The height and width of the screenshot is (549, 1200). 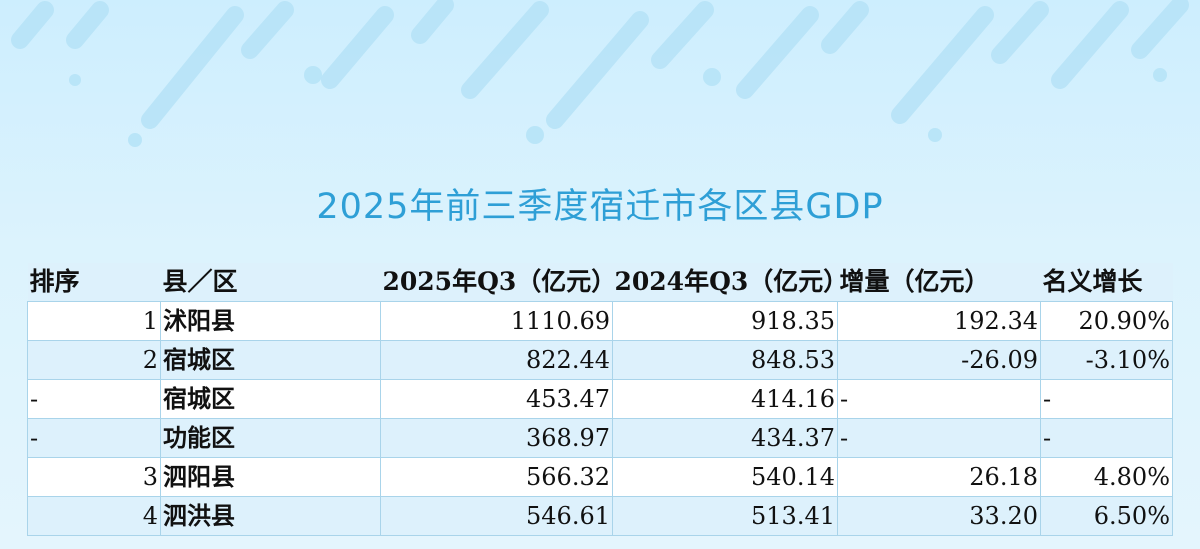 I want to click on county-cell: 泗洪县, so click(x=270, y=516).